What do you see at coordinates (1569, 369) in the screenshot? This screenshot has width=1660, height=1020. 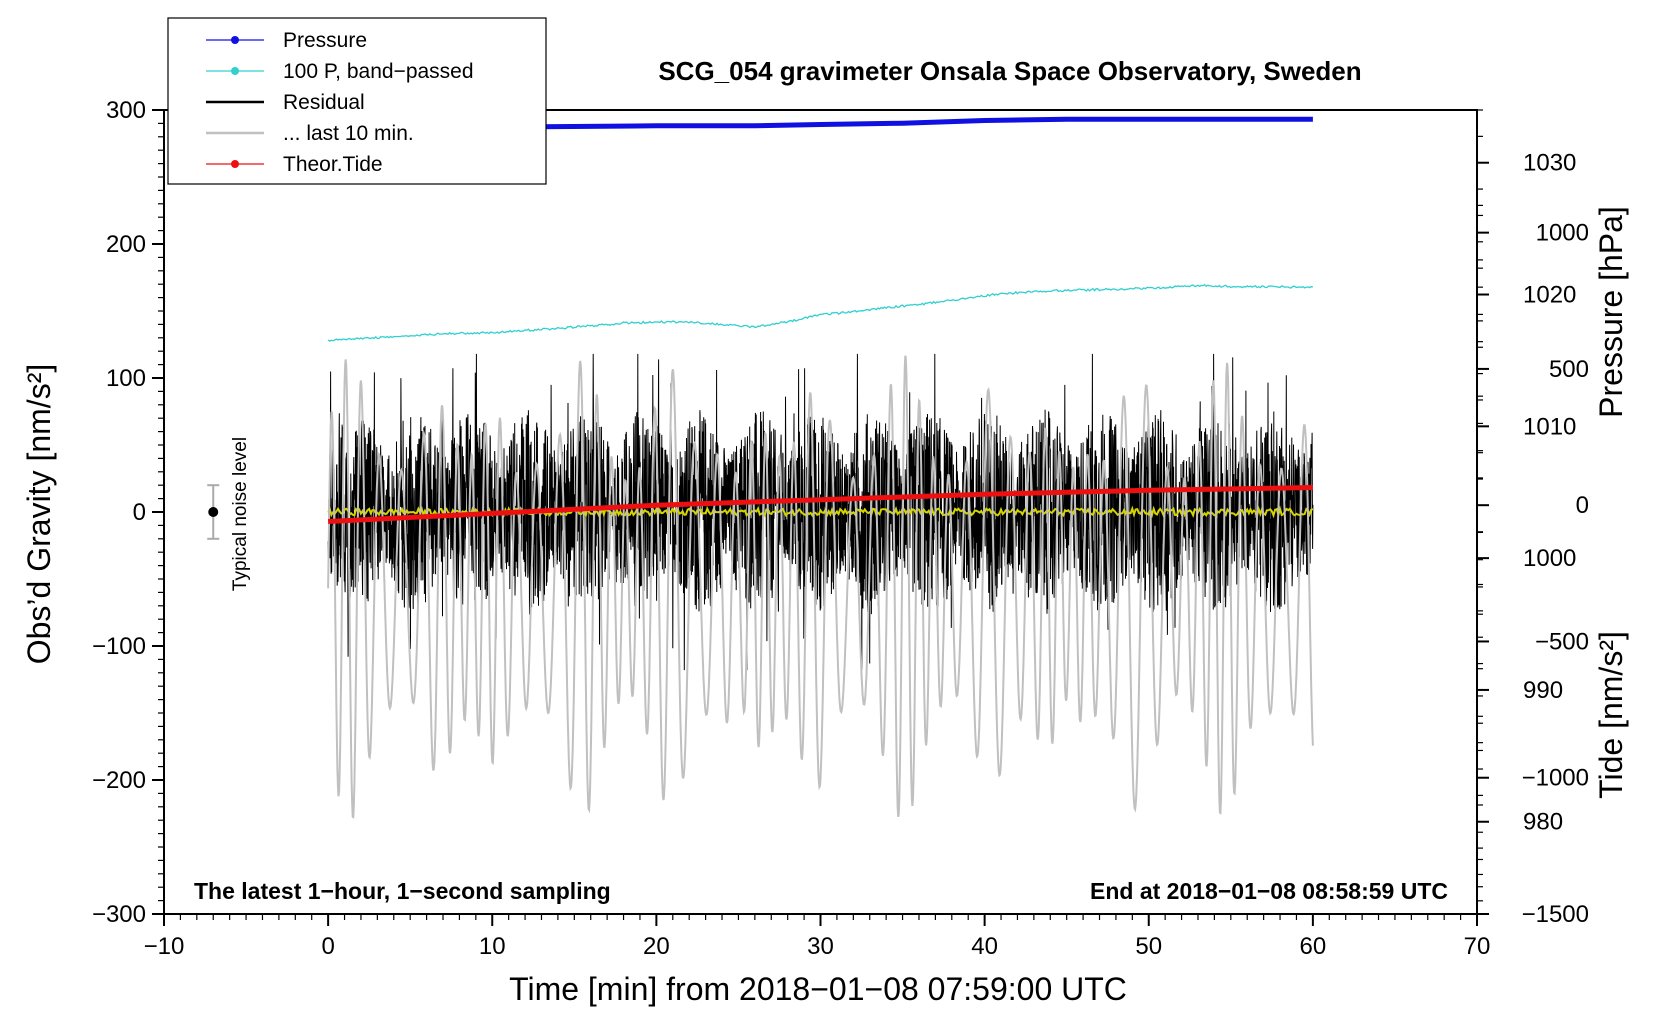 I see `tide-tick-label: 500` at bounding box center [1569, 369].